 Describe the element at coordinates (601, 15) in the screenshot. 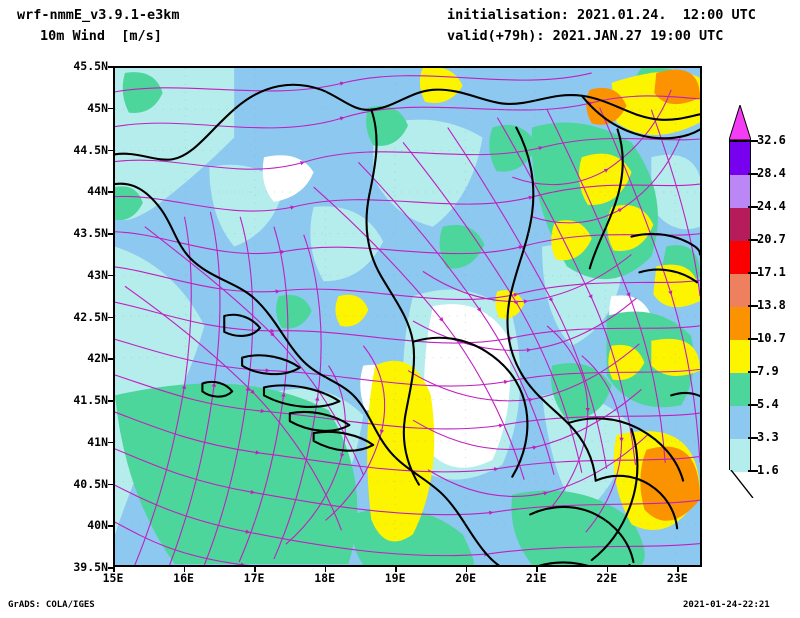

I see `initialisation-label: initialisation: 2021.01.24. 12:00 UTC` at that location.